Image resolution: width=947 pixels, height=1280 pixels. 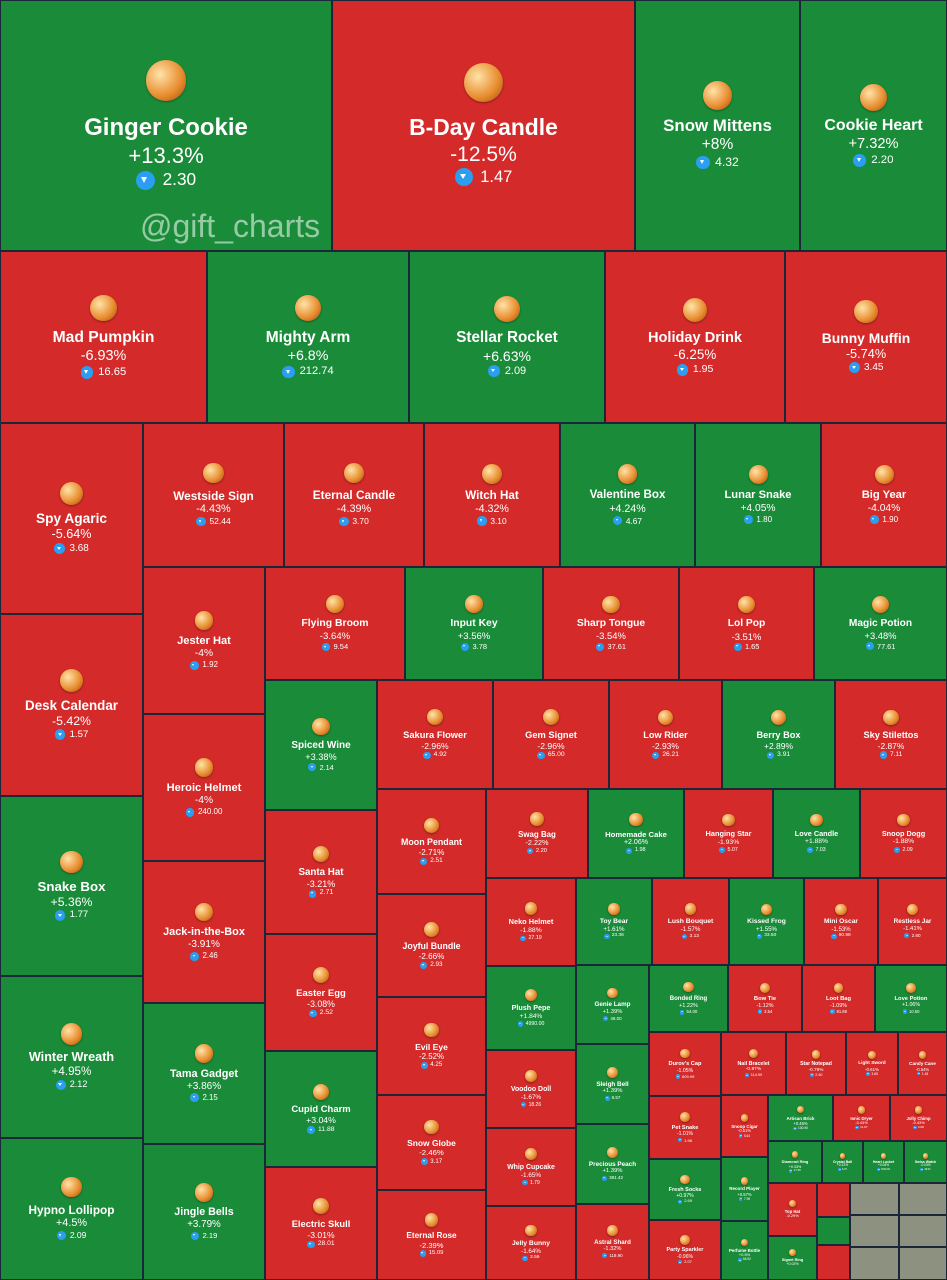 I want to click on price-change: +8%, so click(x=717, y=145).